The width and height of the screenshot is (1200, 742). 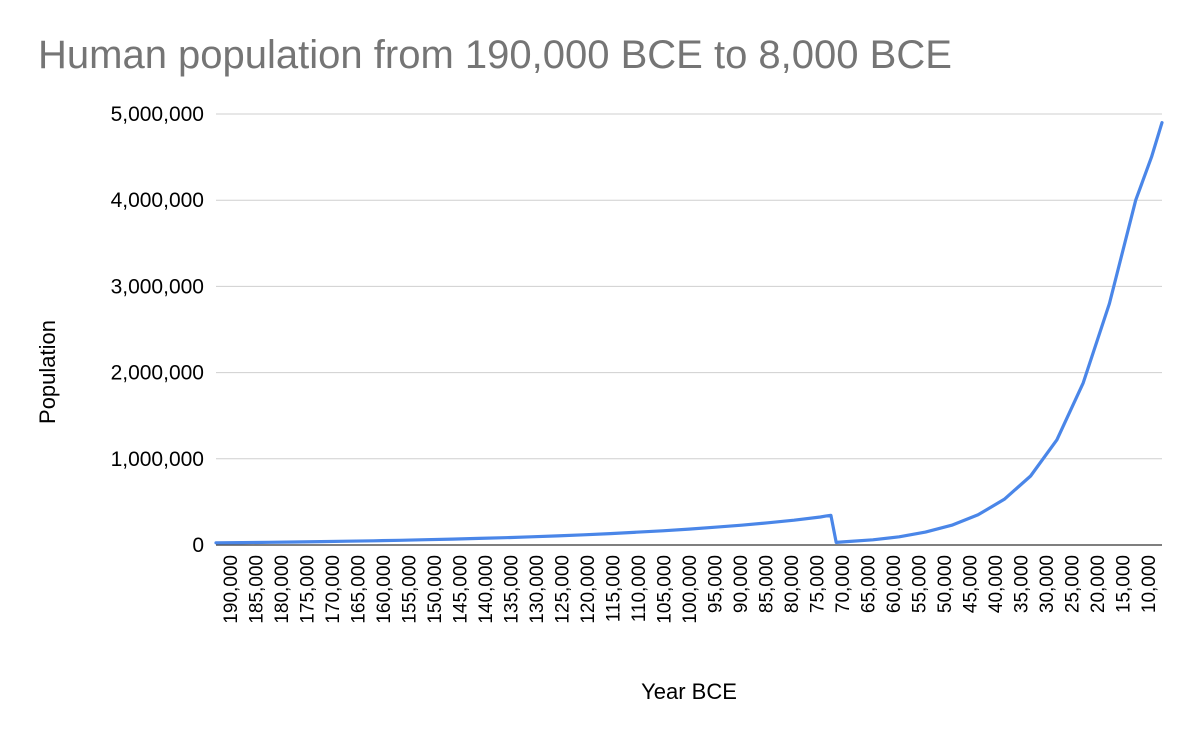 I want to click on x-tick-label: 110,000, so click(x=639, y=588).